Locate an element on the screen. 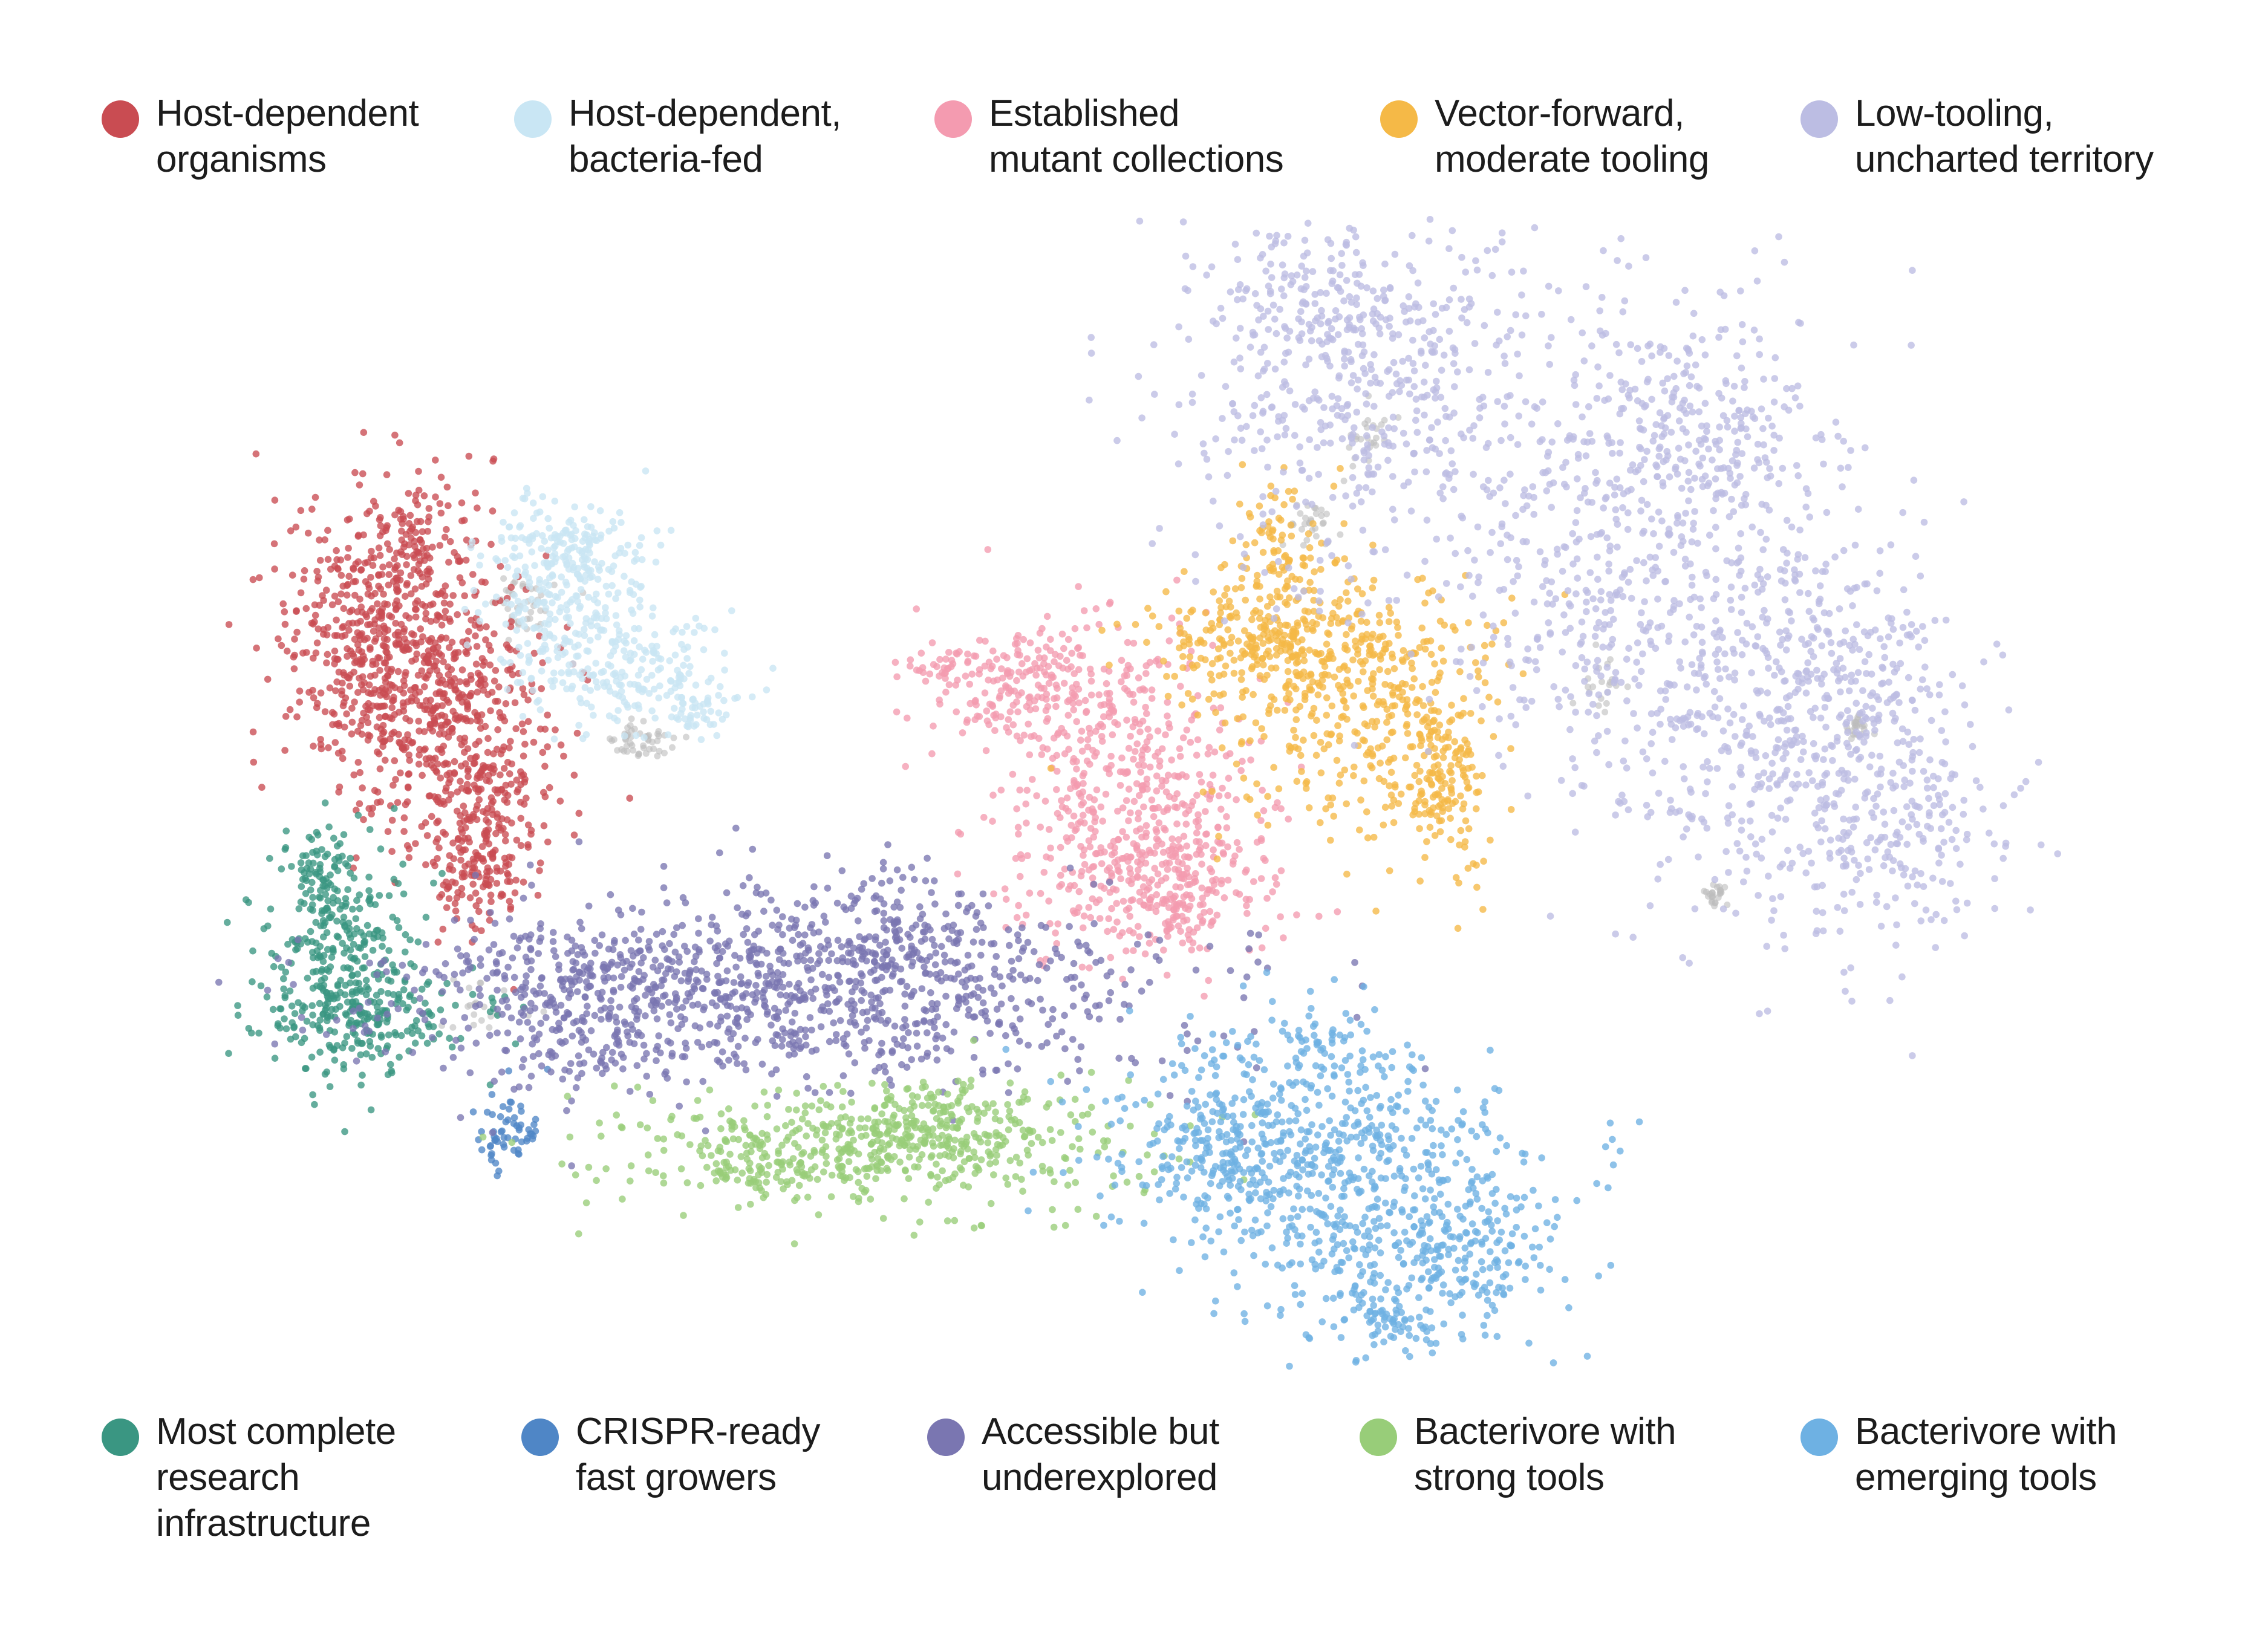 The width and height of the screenshot is (2268, 1638). scatter-point-unassigned is located at coordinates (1714, 884).